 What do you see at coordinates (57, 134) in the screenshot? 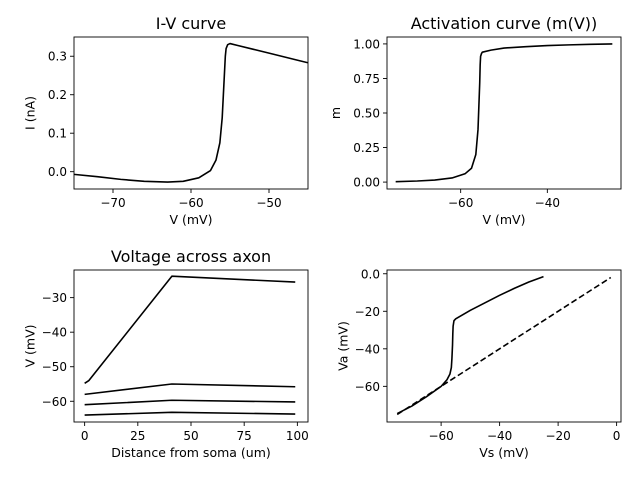
I see `y-tick-label: 0.1` at bounding box center [57, 134].